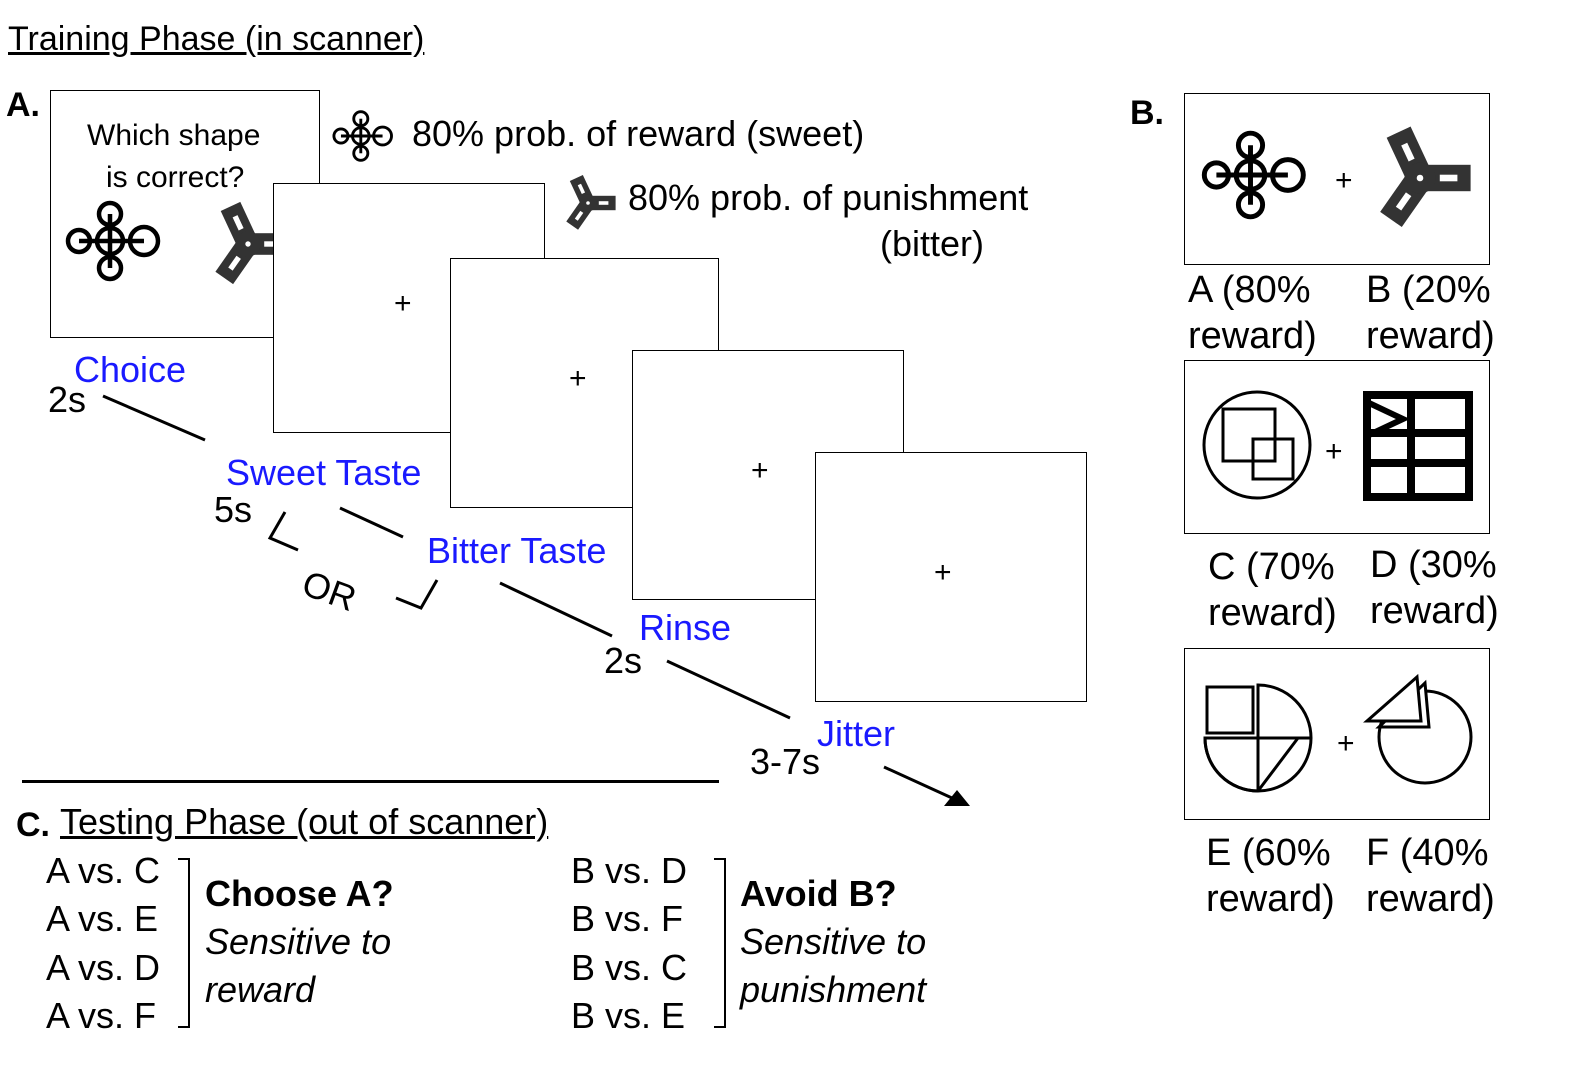 Image resolution: width=1596 pixels, height=1080 pixels. Describe the element at coordinates (1252, 336) in the screenshot. I see `pair-ab-left-label-2: reward)` at that location.